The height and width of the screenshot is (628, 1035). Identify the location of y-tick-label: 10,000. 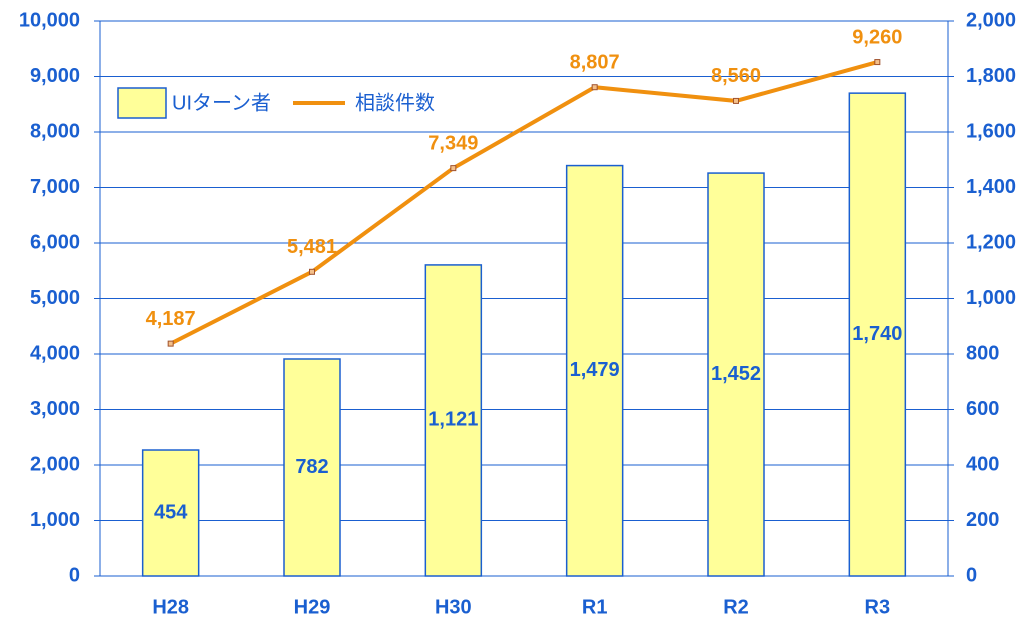
(49, 20).